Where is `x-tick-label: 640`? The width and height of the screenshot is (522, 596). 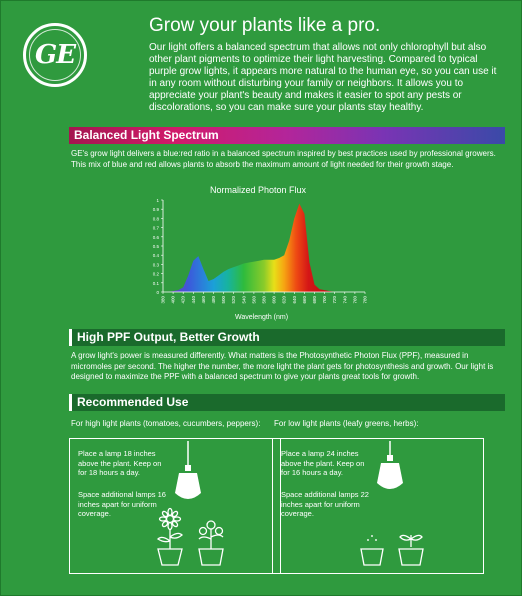
x-tick-label: 640 is located at coordinates (294, 300).